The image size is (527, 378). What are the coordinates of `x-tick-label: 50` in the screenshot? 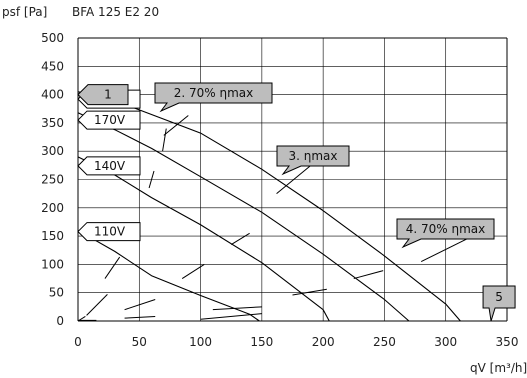 It's located at (139, 342).